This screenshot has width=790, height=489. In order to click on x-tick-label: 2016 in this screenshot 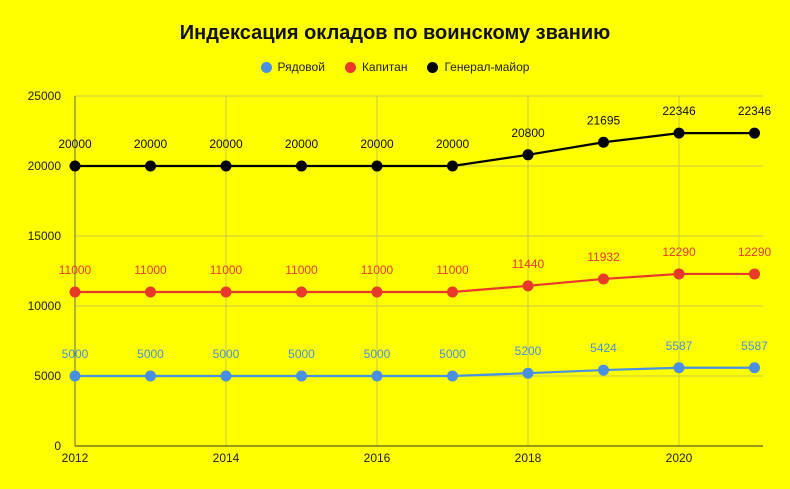, I will do `click(377, 458)`.